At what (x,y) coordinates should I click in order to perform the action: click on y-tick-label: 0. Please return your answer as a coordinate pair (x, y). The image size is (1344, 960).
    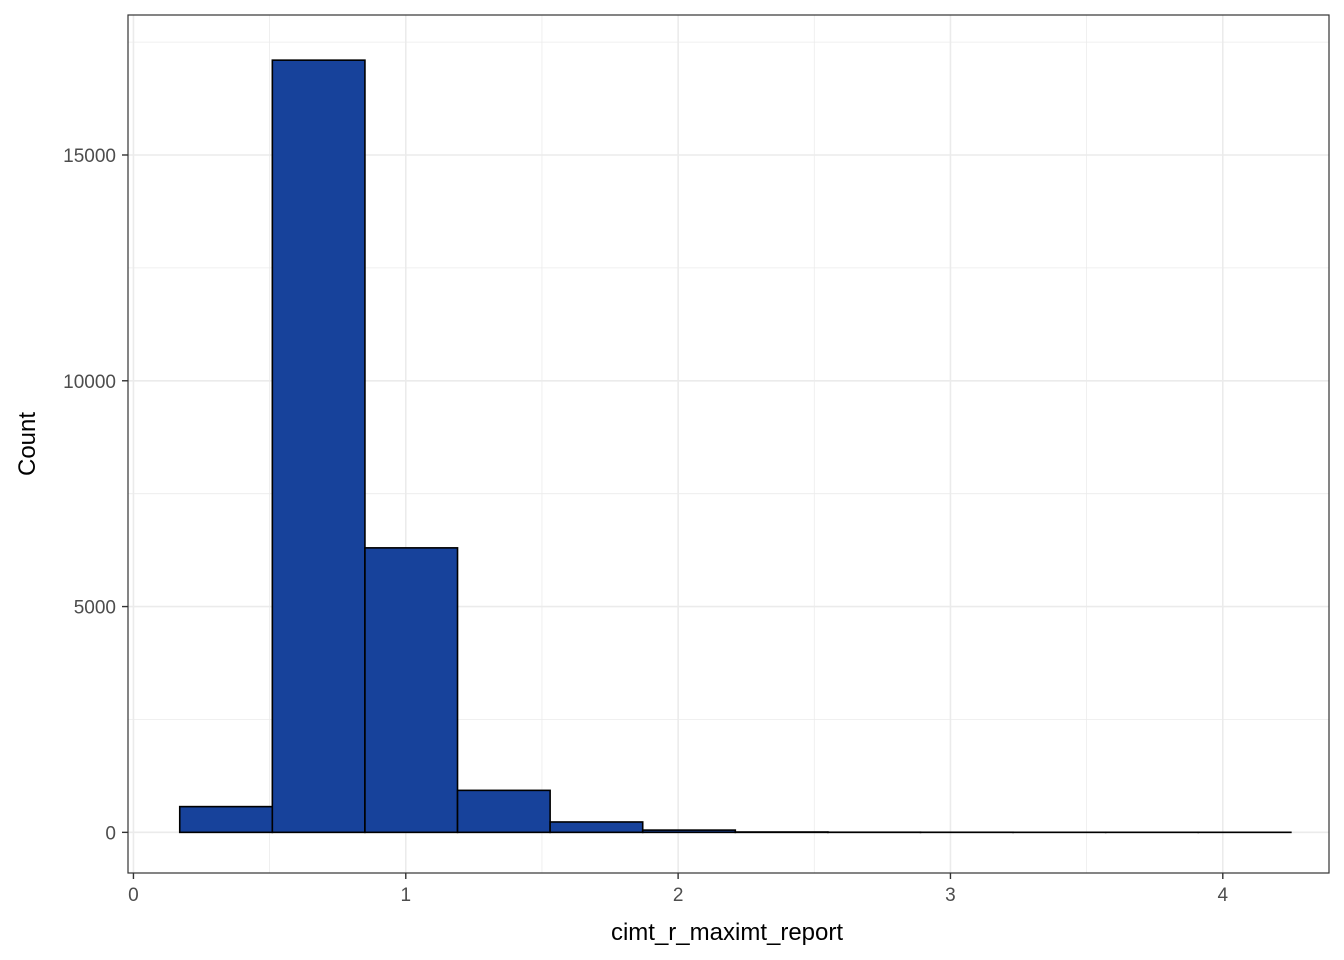
    Looking at the image, I should click on (110, 833).